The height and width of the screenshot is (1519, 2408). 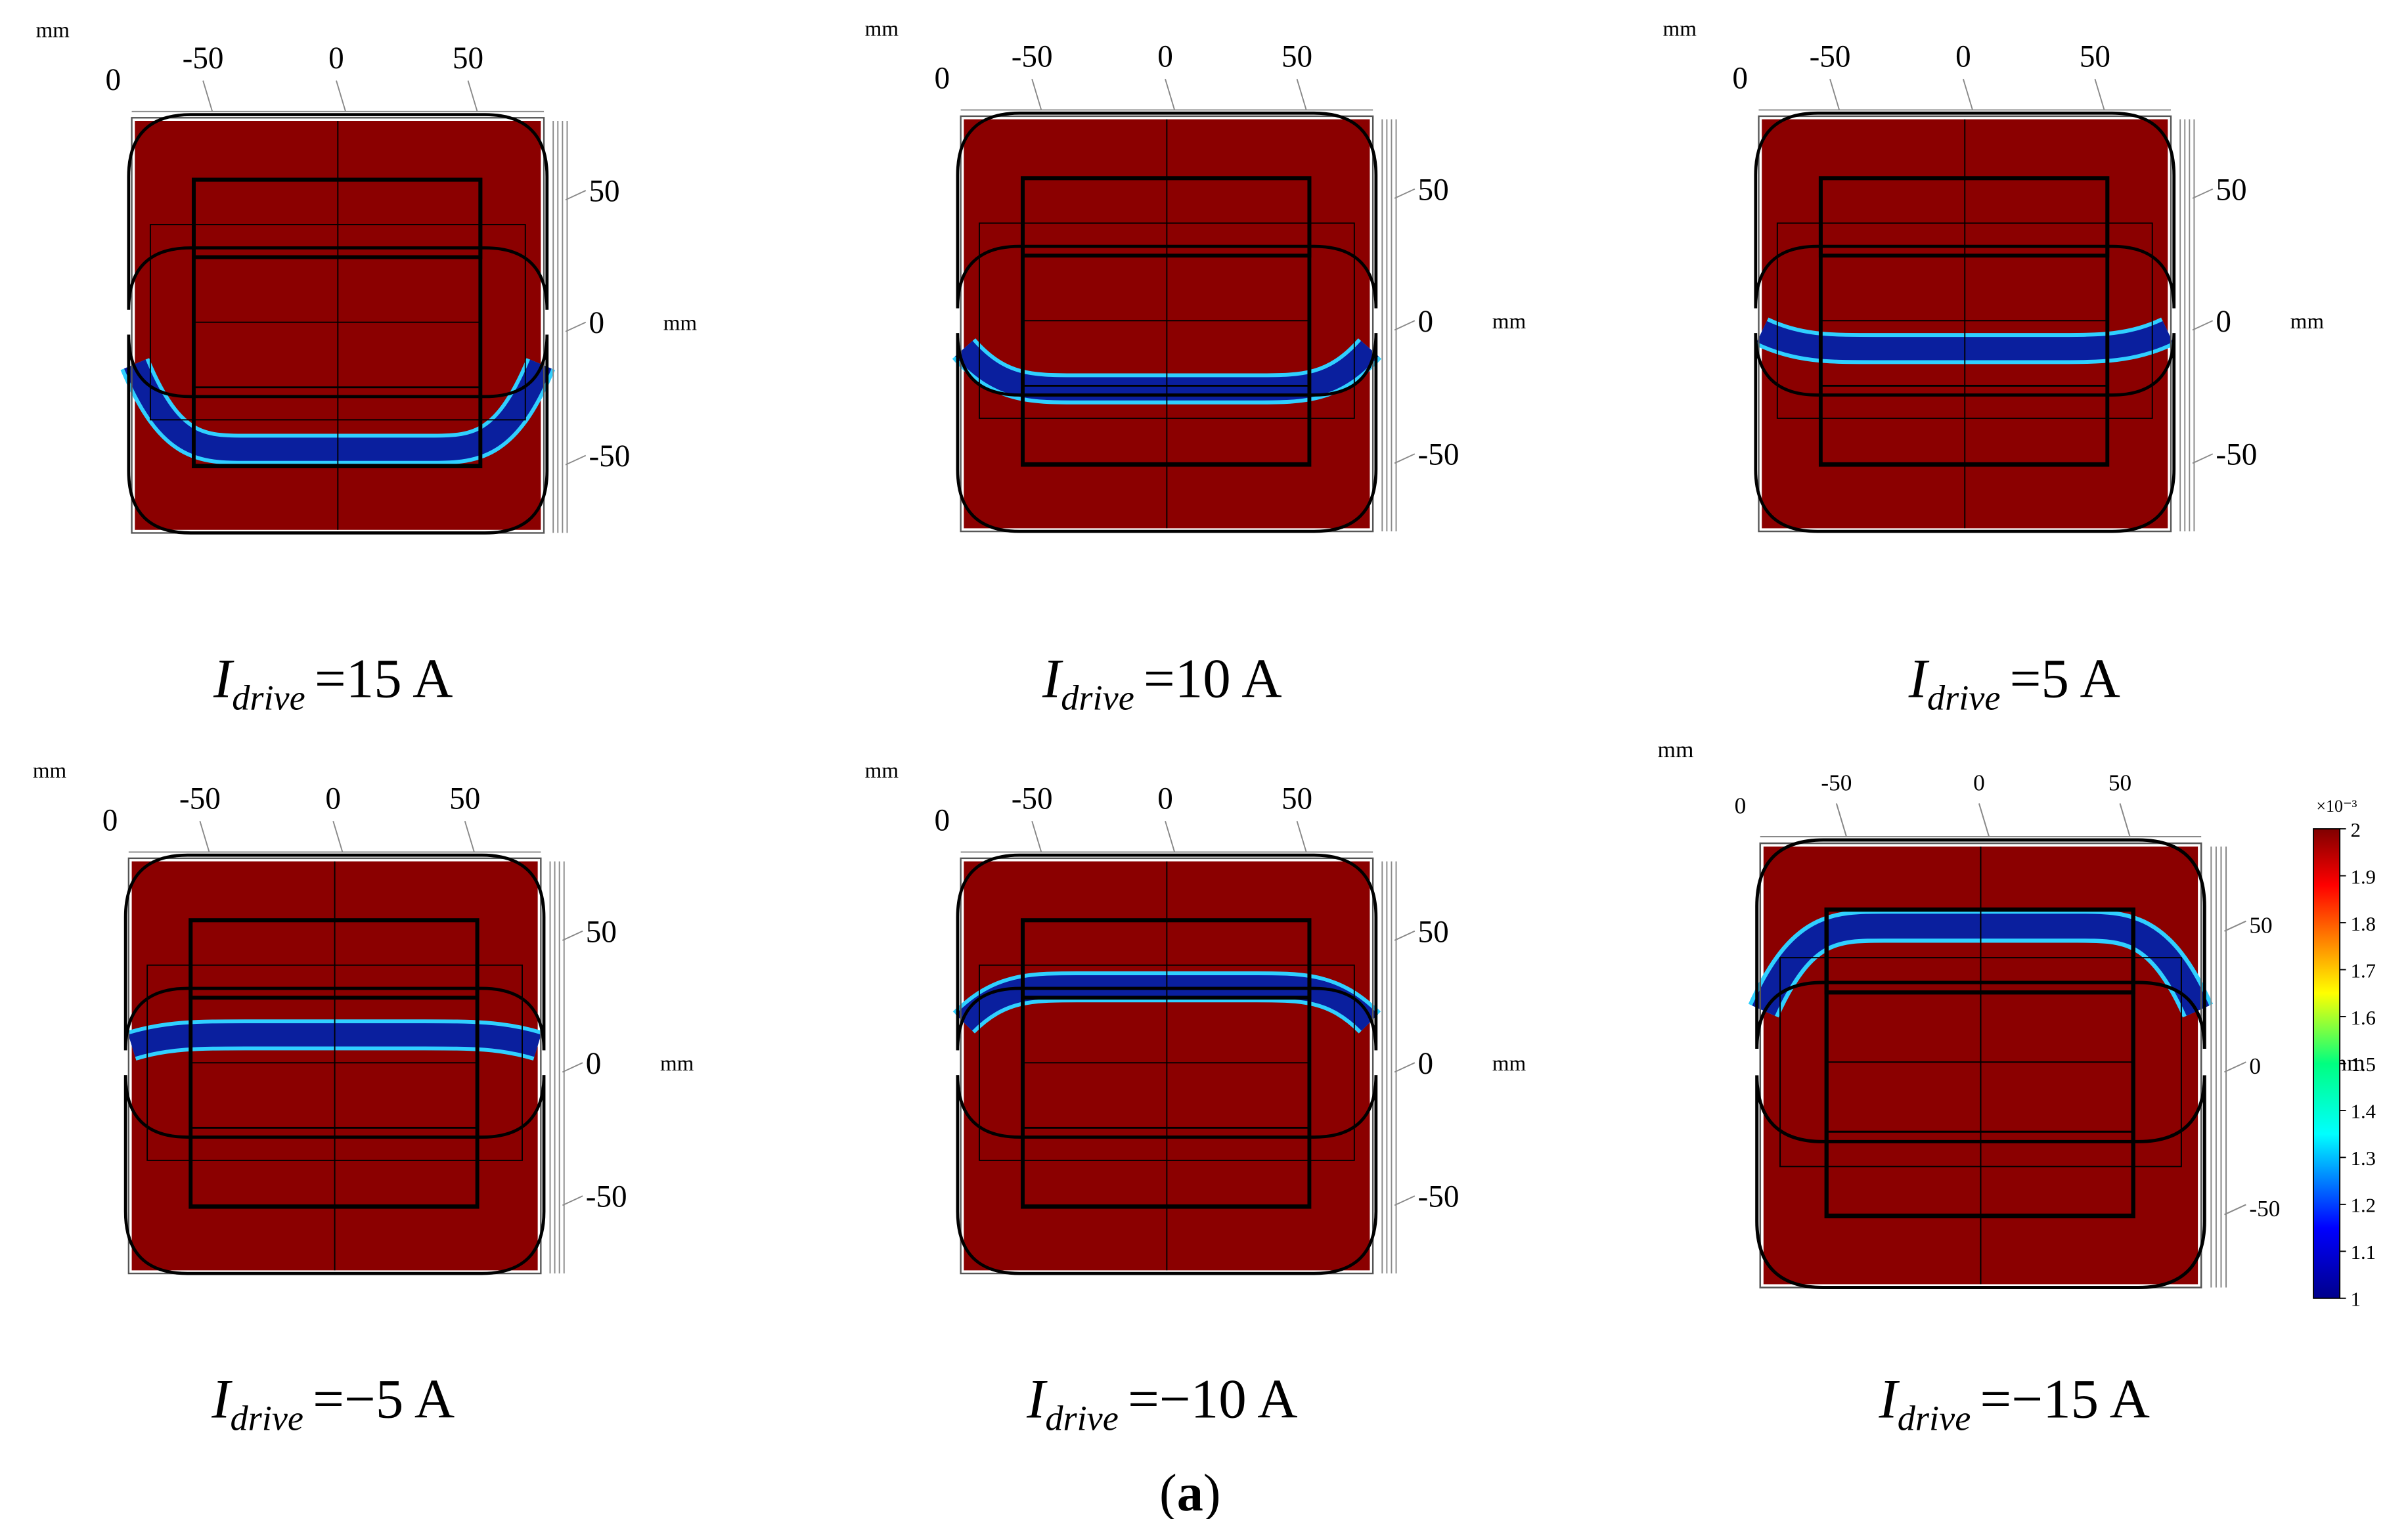 What do you see at coordinates (2014, 683) in the screenshot?
I see `caption: Idrive =5 A` at bounding box center [2014, 683].